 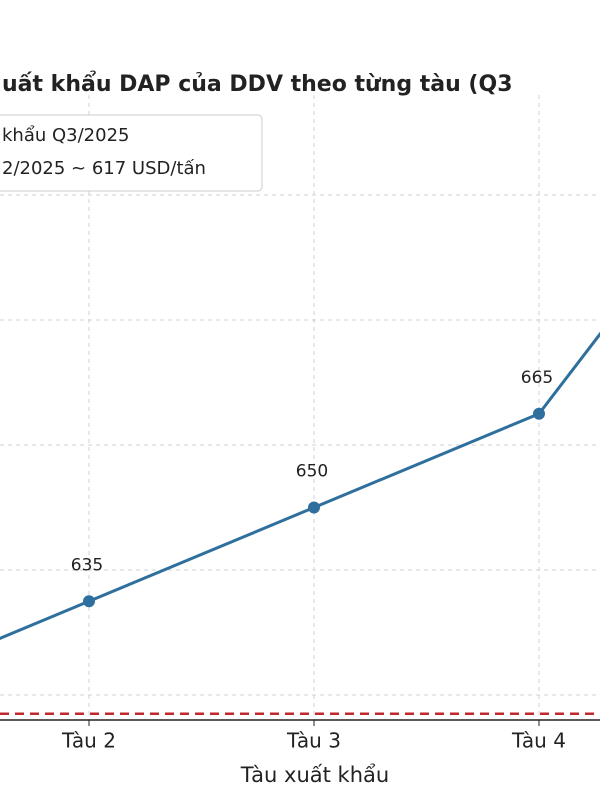 I want to click on value-label: 665, so click(x=537, y=378).